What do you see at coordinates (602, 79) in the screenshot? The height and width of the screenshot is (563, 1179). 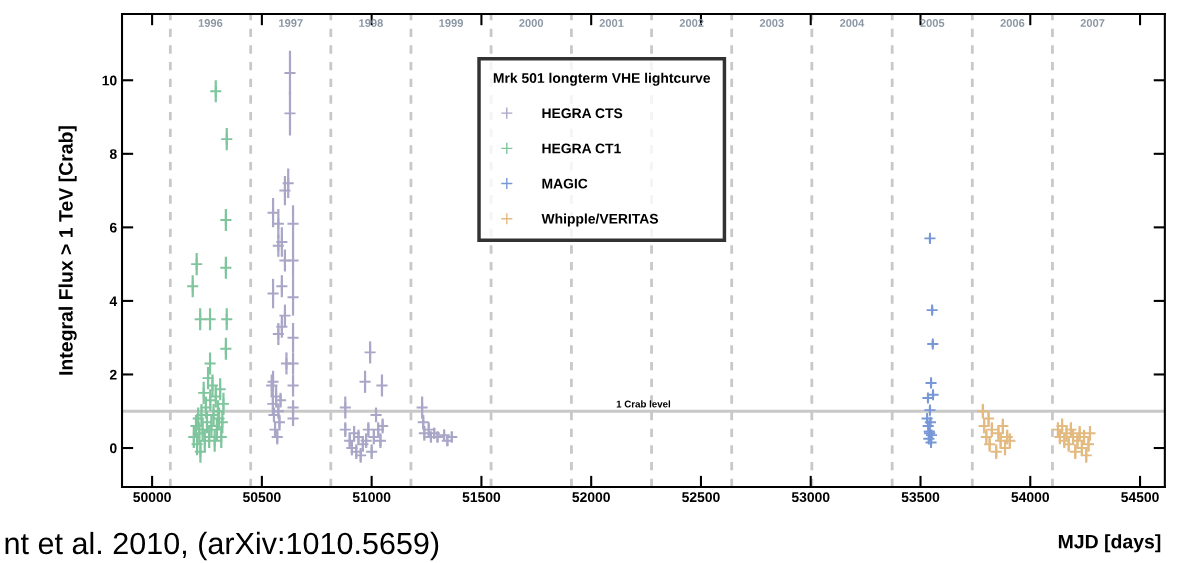 I see `legend-title: Mrk 501 longterm VHE lightcurve` at bounding box center [602, 79].